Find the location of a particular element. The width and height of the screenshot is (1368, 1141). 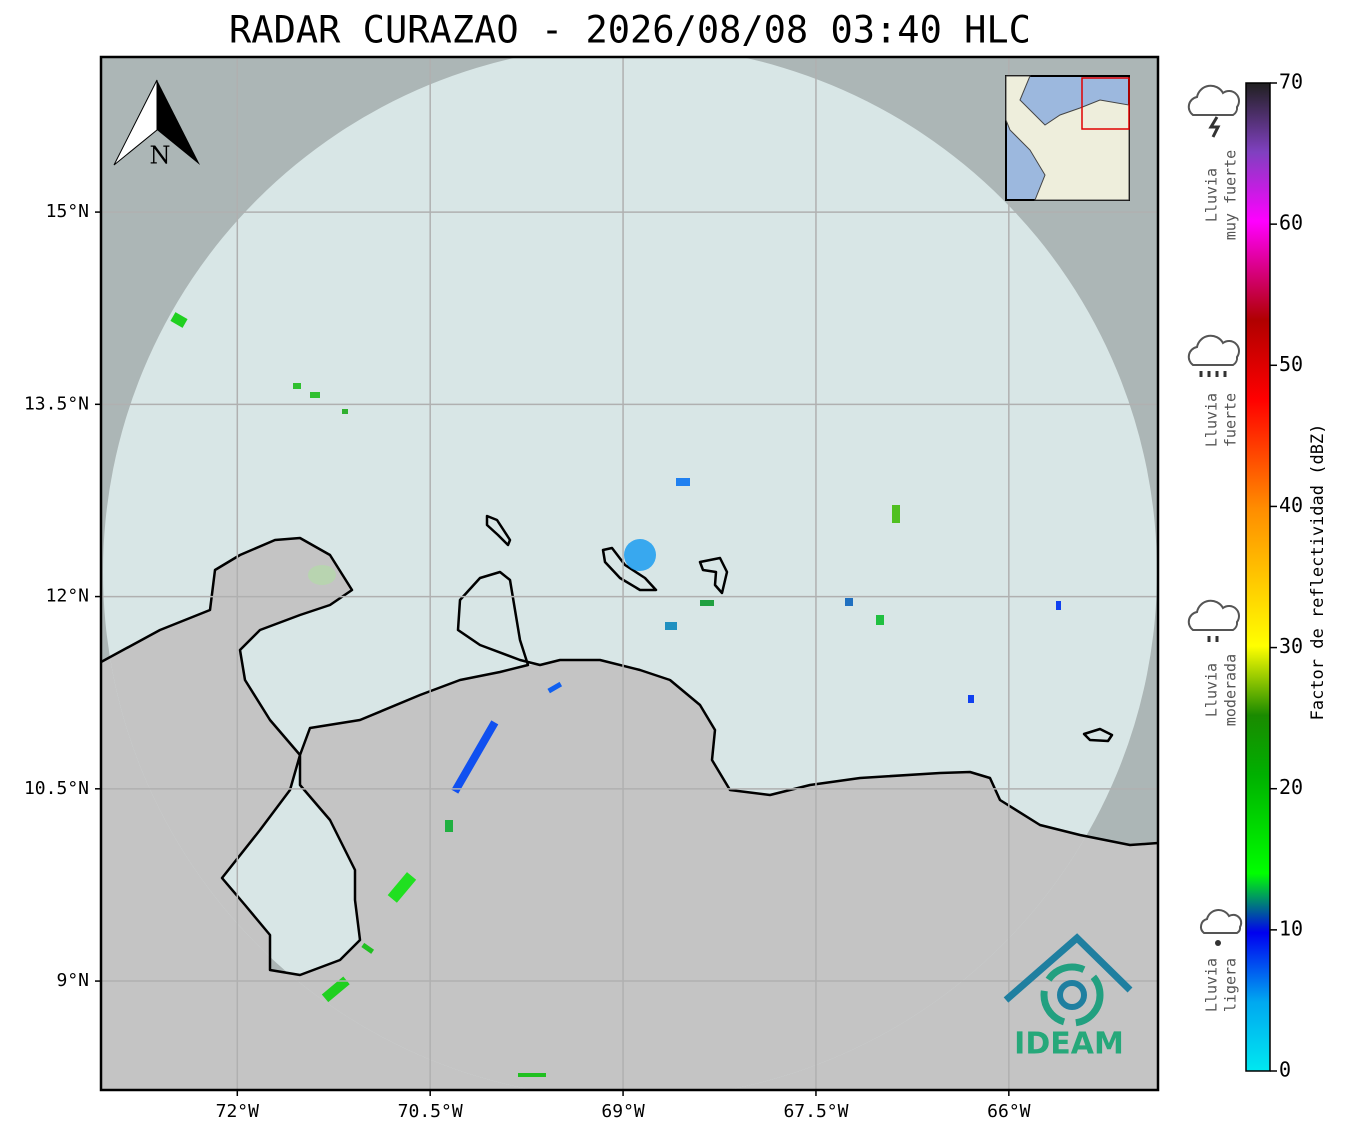

lon-tick-label: 67.5°W is located at coordinates (815, 1111).